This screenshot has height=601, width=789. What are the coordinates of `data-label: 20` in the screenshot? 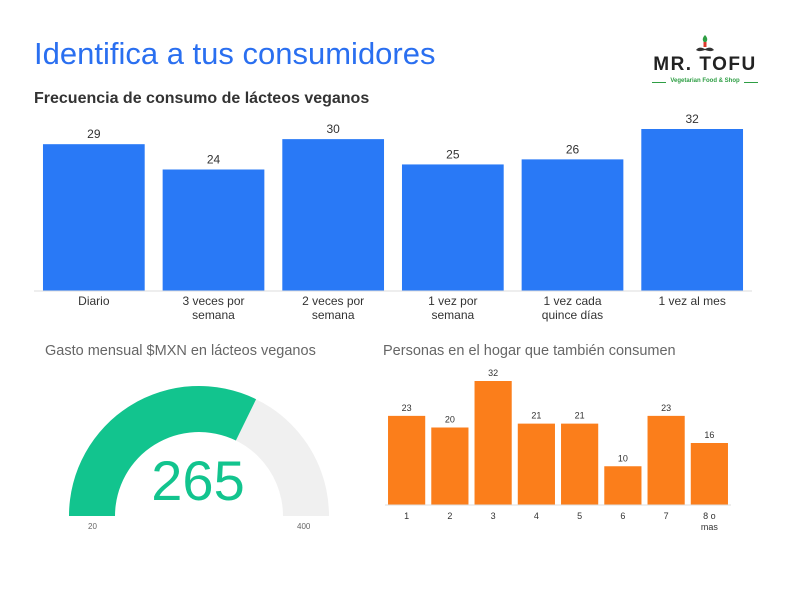 It's located at (450, 420).